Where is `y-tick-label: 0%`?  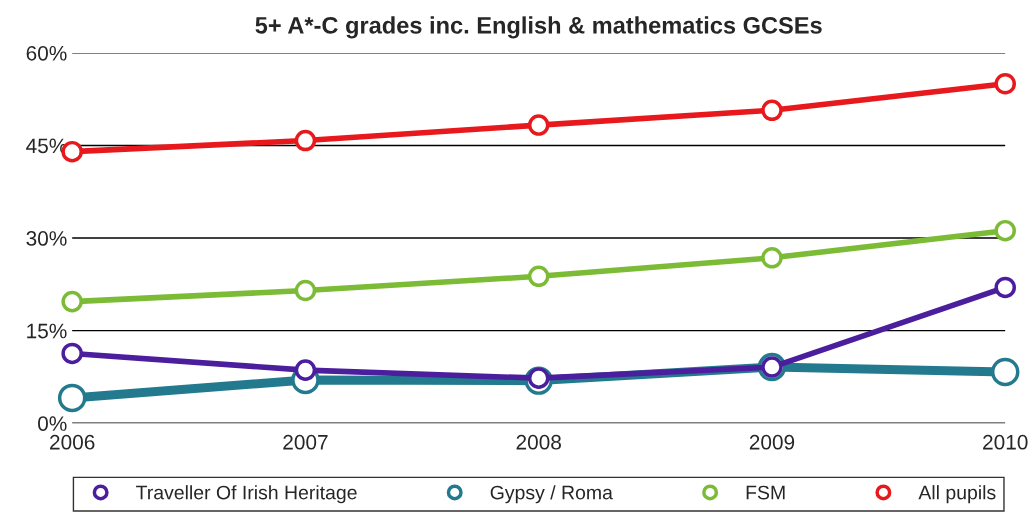
y-tick-label: 0% is located at coordinates (52, 423).